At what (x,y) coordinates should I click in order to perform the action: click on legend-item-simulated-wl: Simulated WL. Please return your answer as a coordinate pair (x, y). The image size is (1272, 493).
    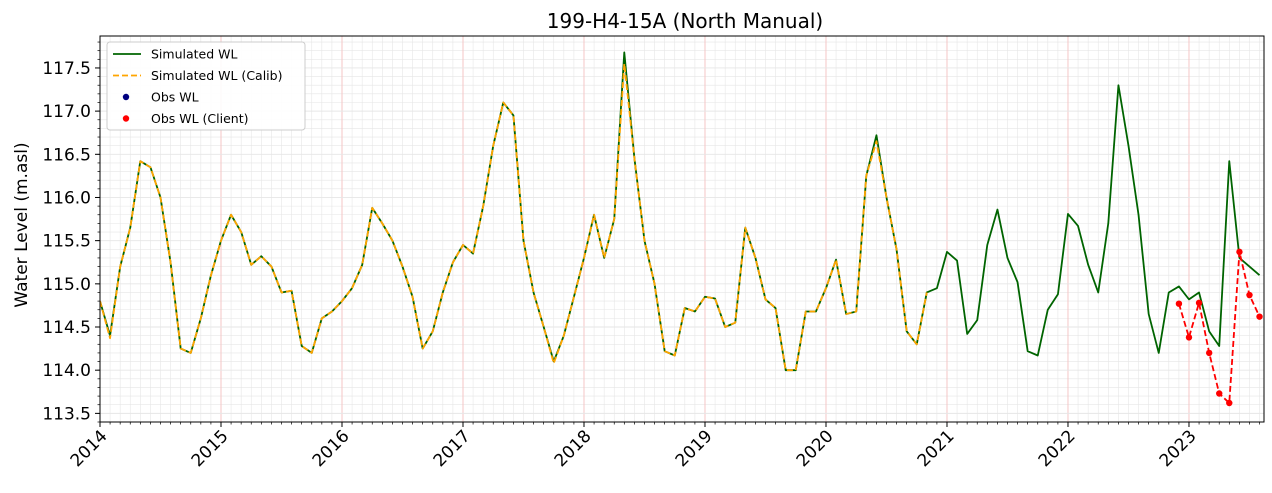
    Looking at the image, I should click on (175, 54).